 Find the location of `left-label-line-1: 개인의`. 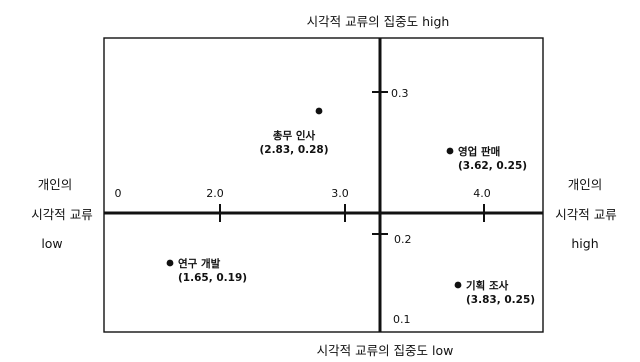

left-label-line-1: 개인의 is located at coordinates (55, 184).